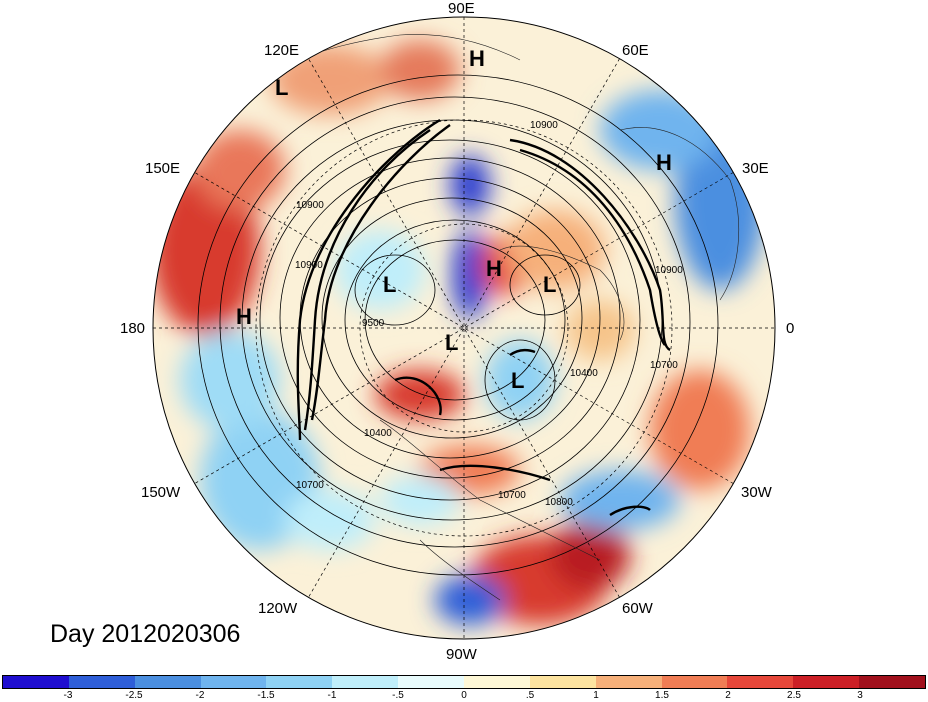  Describe the element at coordinates (461, 8) in the screenshot. I see `longitude-label-90e: 90E` at that location.